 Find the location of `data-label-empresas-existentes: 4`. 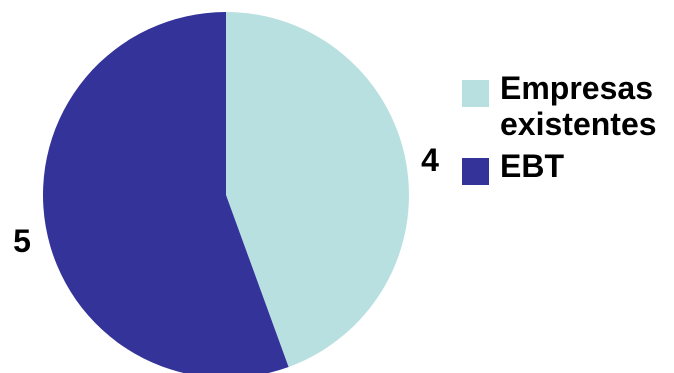

data-label-empresas-existentes: 4 is located at coordinates (430, 160).